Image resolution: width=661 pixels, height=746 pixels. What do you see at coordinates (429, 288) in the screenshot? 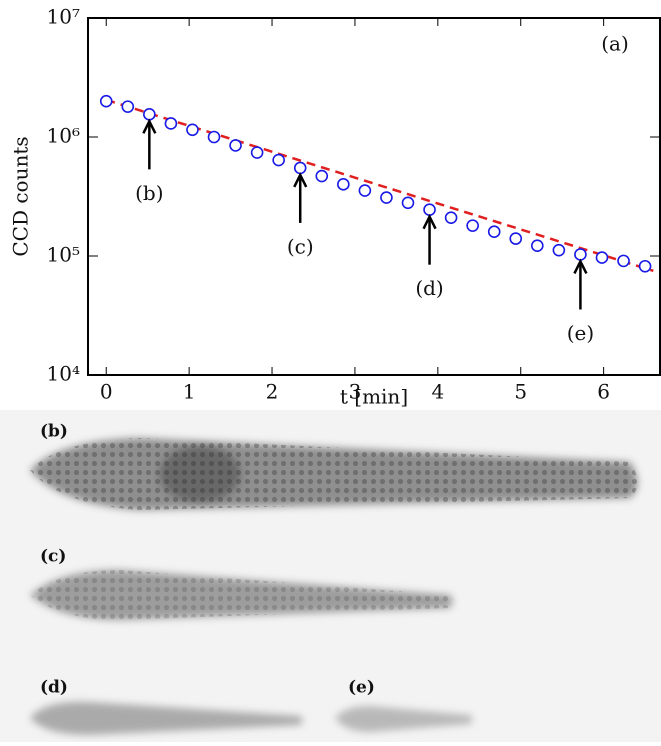
I see `annotation-label: (d)` at bounding box center [429, 288].